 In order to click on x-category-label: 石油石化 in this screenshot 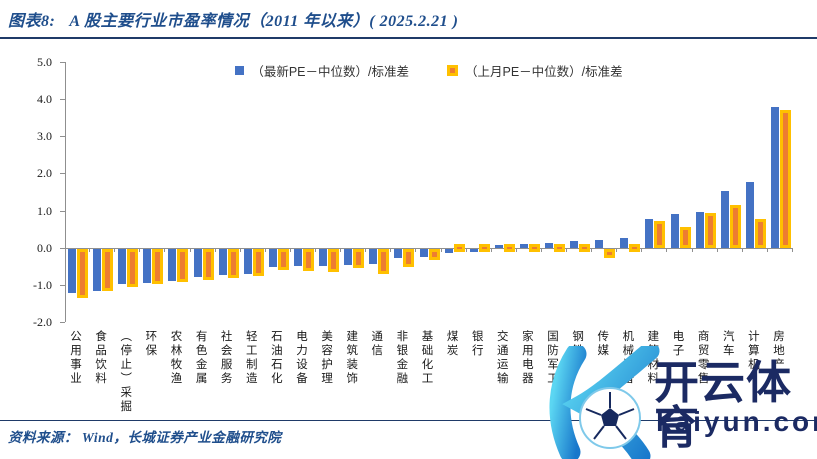, I will do `click(275, 358)`.